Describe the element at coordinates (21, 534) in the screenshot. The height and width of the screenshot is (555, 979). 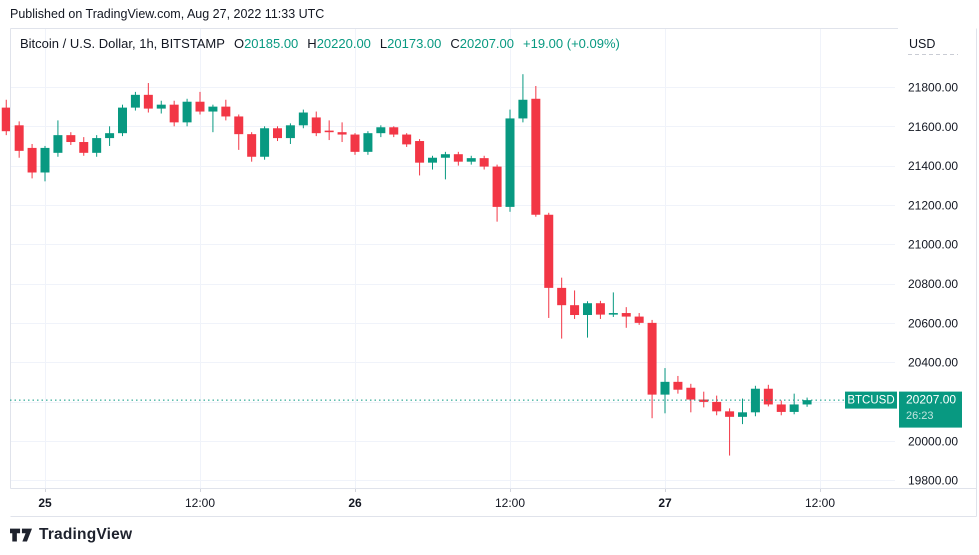
I see `tradingview-logo-icon` at that location.